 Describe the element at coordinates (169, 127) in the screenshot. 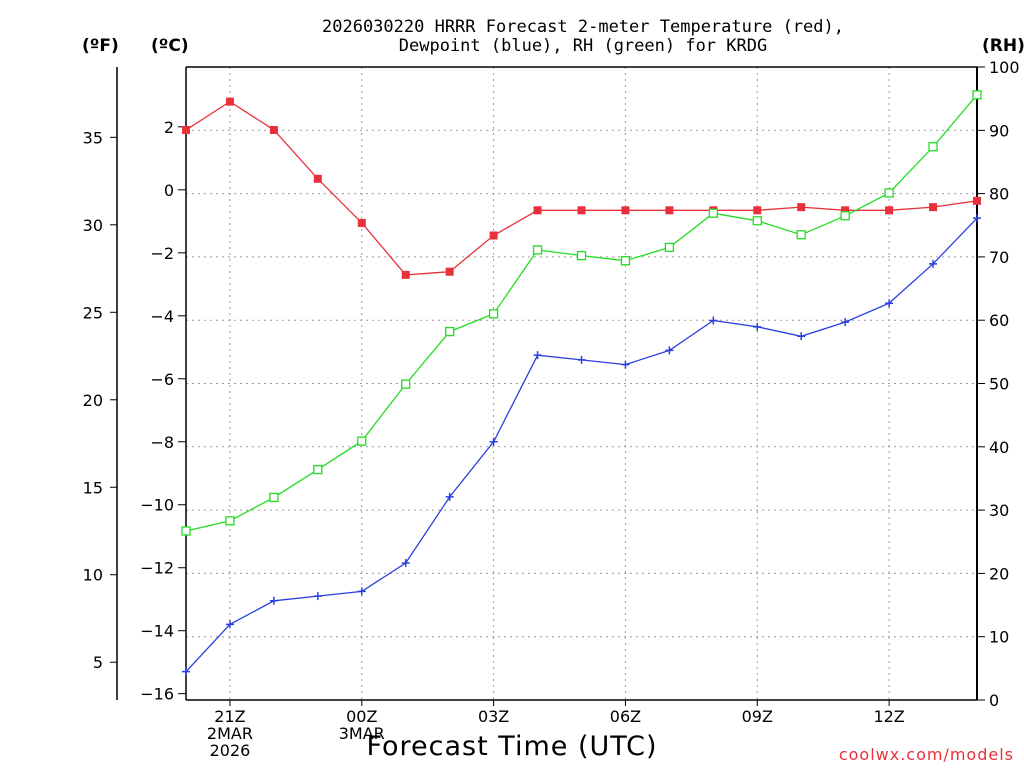

I see `celsius-tick-label: 2` at that location.